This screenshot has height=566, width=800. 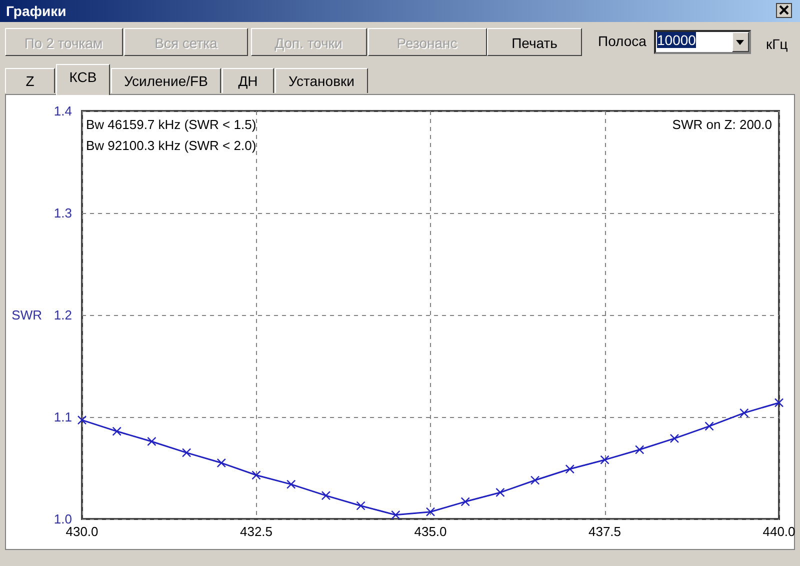 I want to click on x-tick-label: 430.0, so click(x=82, y=531).